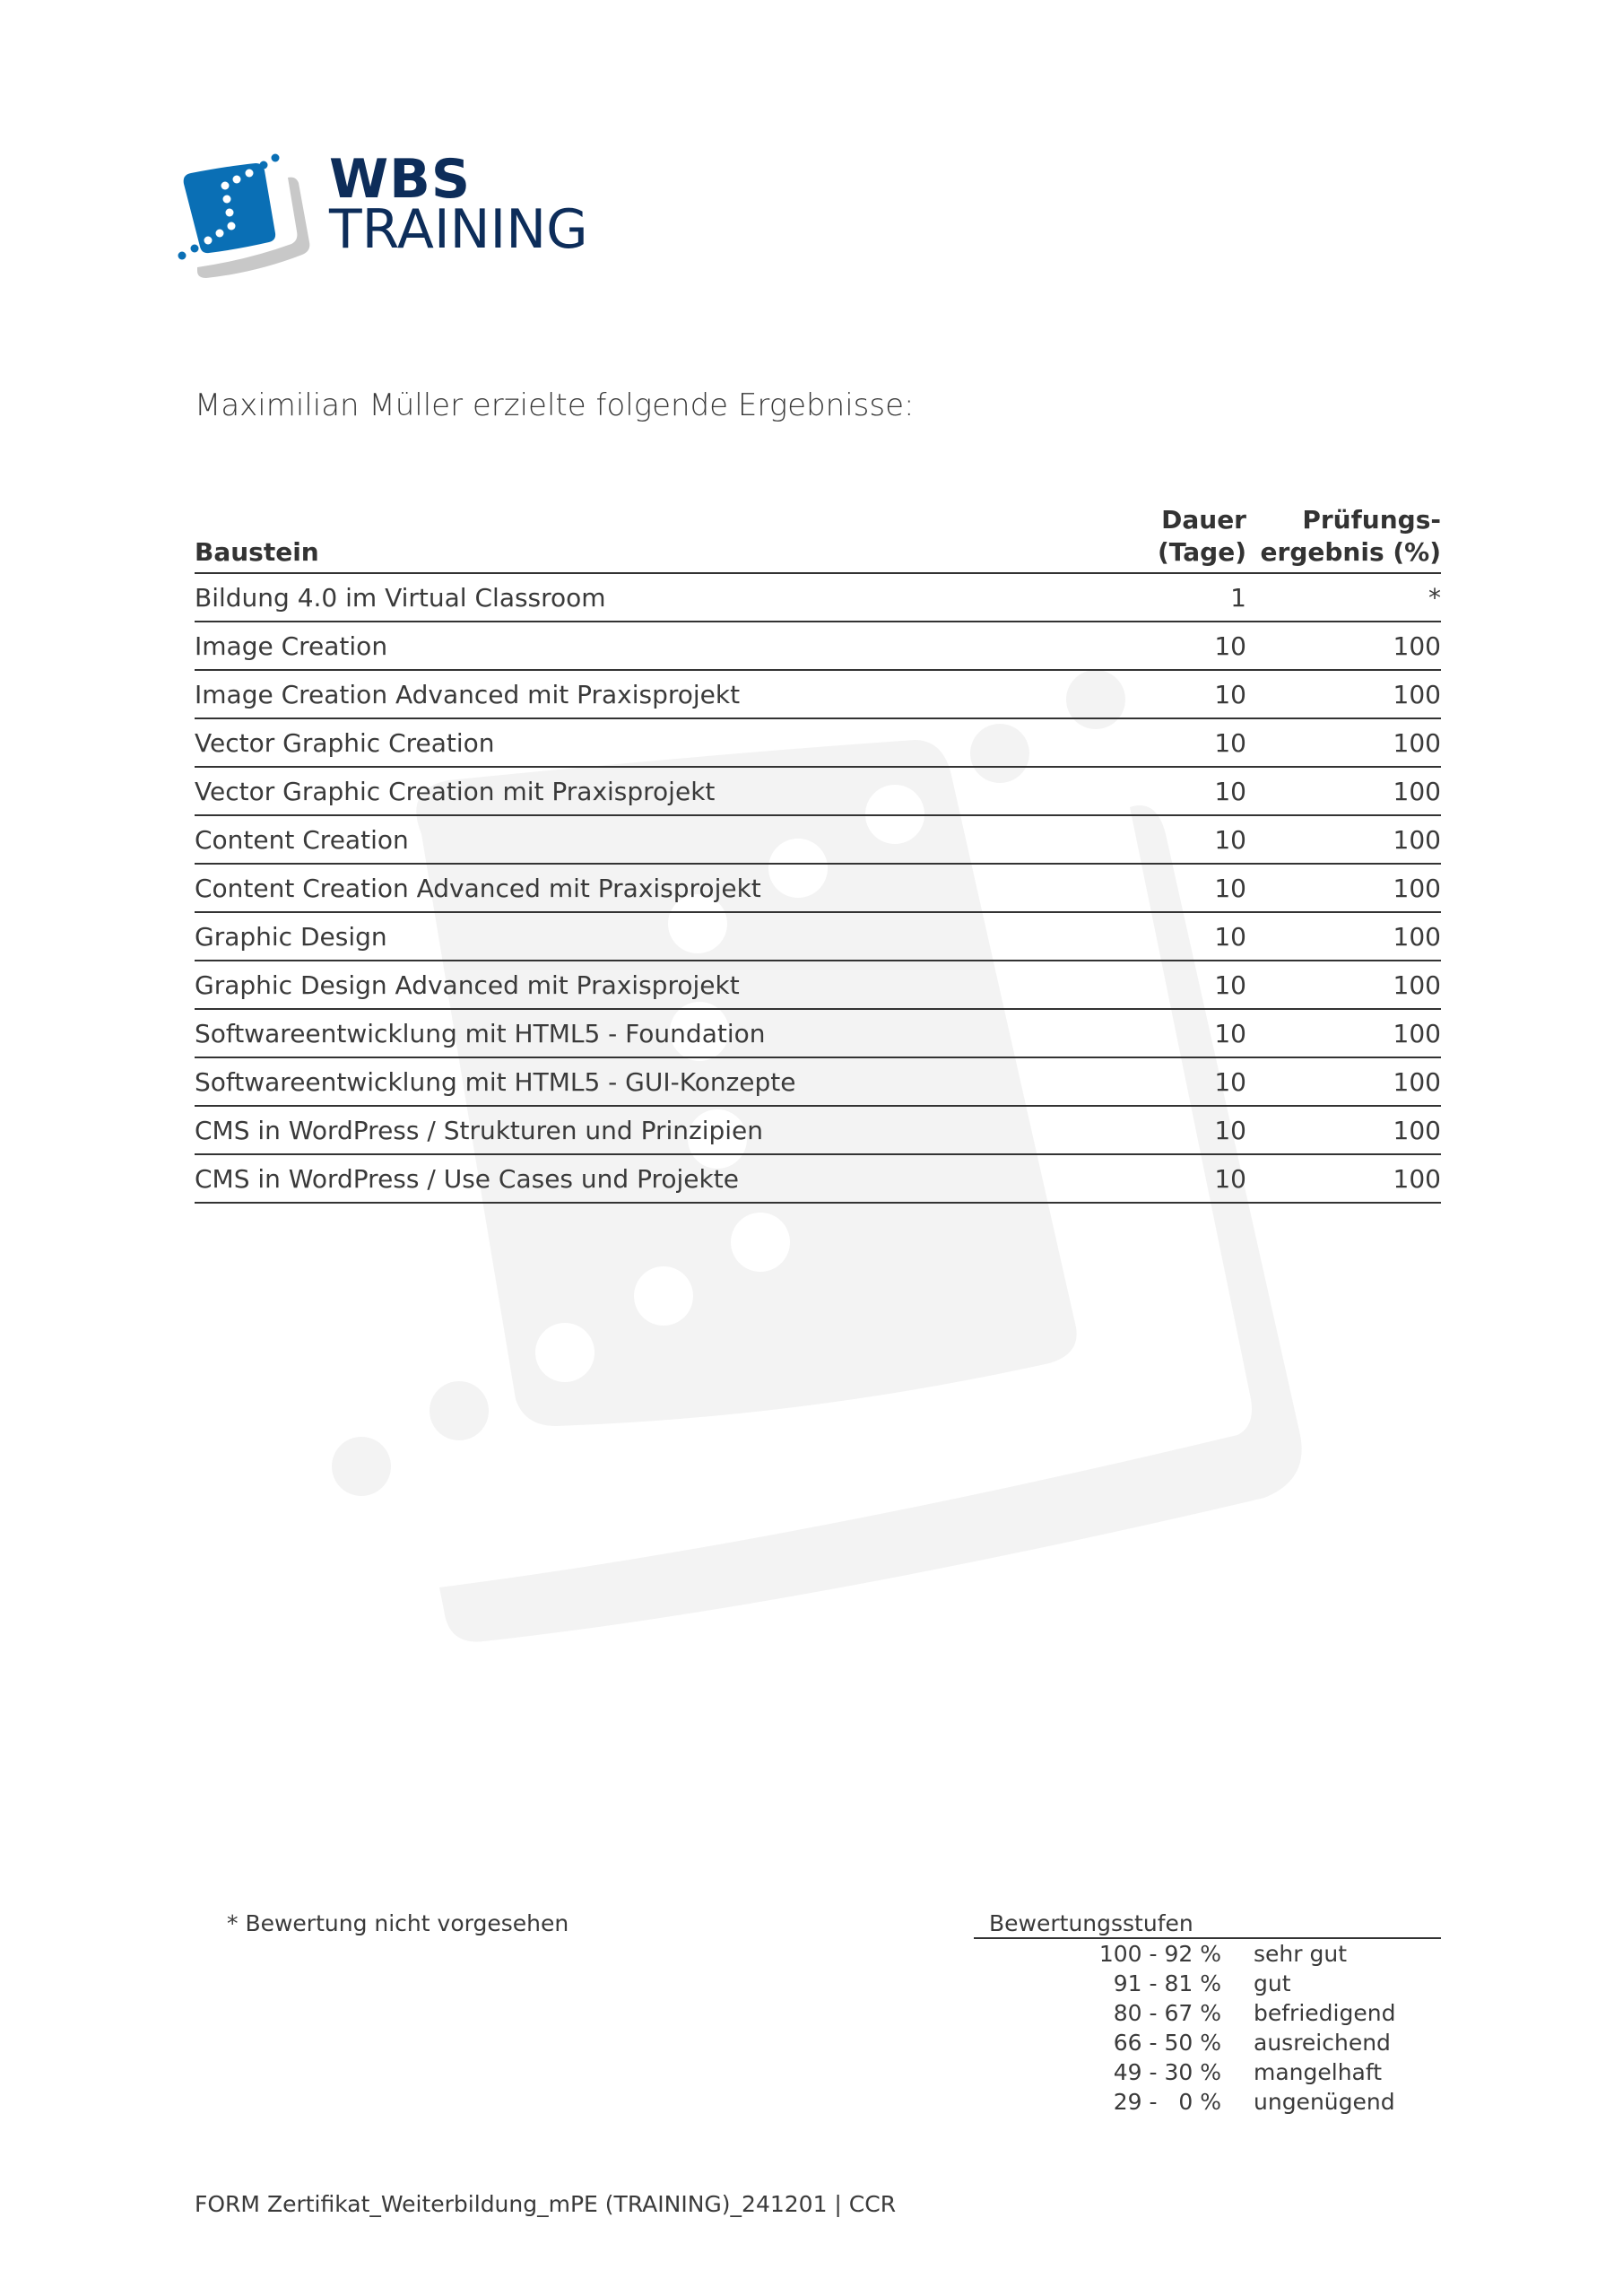 The image size is (1623, 2296). What do you see at coordinates (458, 229) in the screenshot?
I see `logo-text-training: TRAINING` at bounding box center [458, 229].